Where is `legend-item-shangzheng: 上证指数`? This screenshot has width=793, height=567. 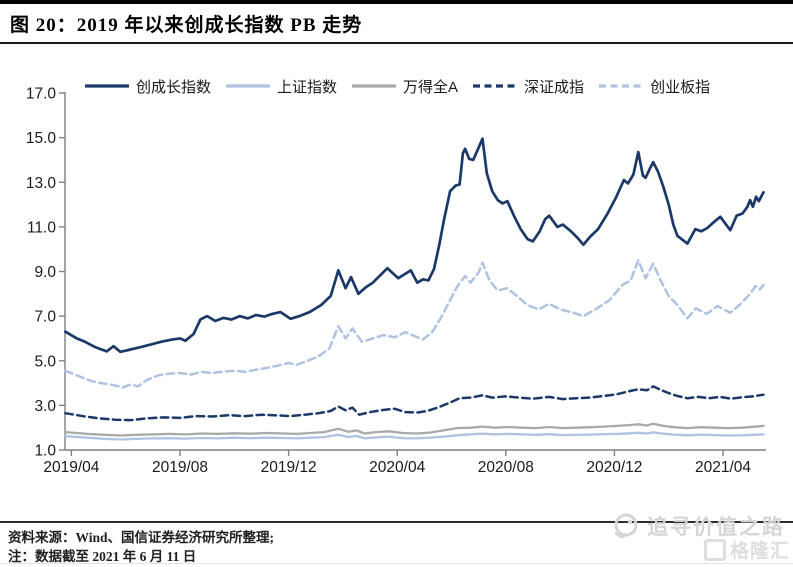
legend-item-shangzheng: 上证指数 is located at coordinates (281, 86).